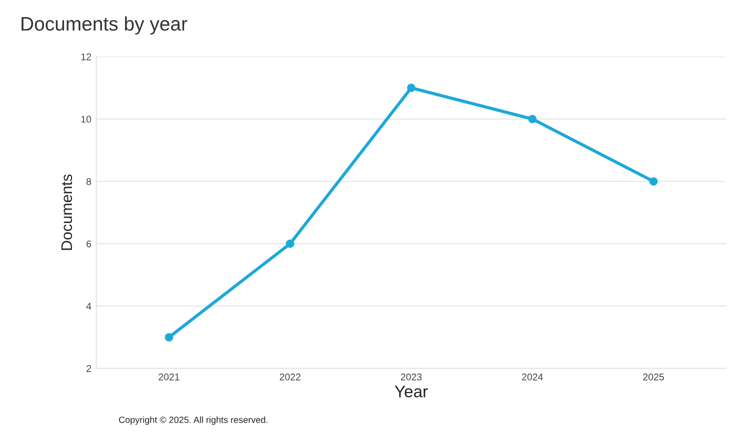  What do you see at coordinates (86, 56) in the screenshot?
I see `y-tick-label: 12` at bounding box center [86, 56].